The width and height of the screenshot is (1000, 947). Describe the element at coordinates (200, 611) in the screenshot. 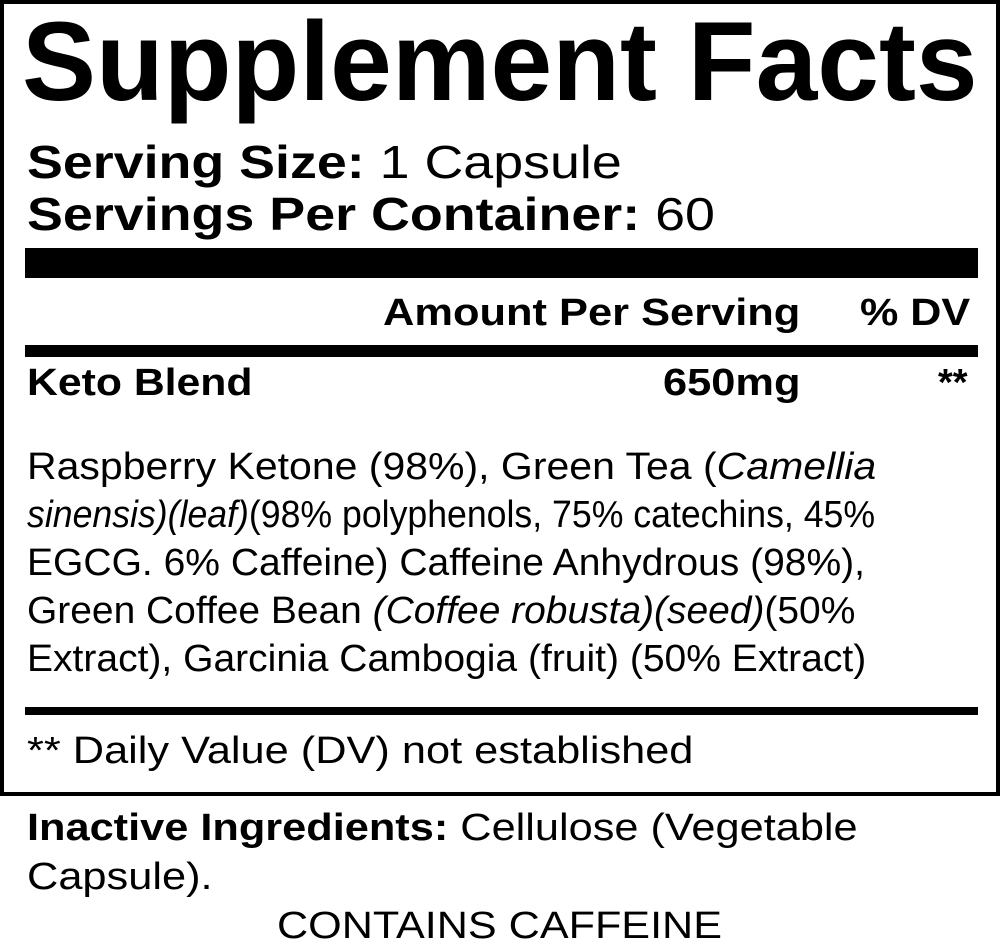

I see `ingredient-text: Green Coffee Bean` at that location.